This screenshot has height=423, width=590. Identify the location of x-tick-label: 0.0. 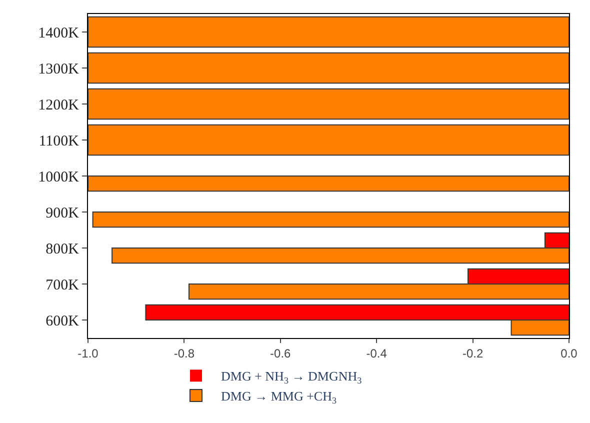
(569, 353).